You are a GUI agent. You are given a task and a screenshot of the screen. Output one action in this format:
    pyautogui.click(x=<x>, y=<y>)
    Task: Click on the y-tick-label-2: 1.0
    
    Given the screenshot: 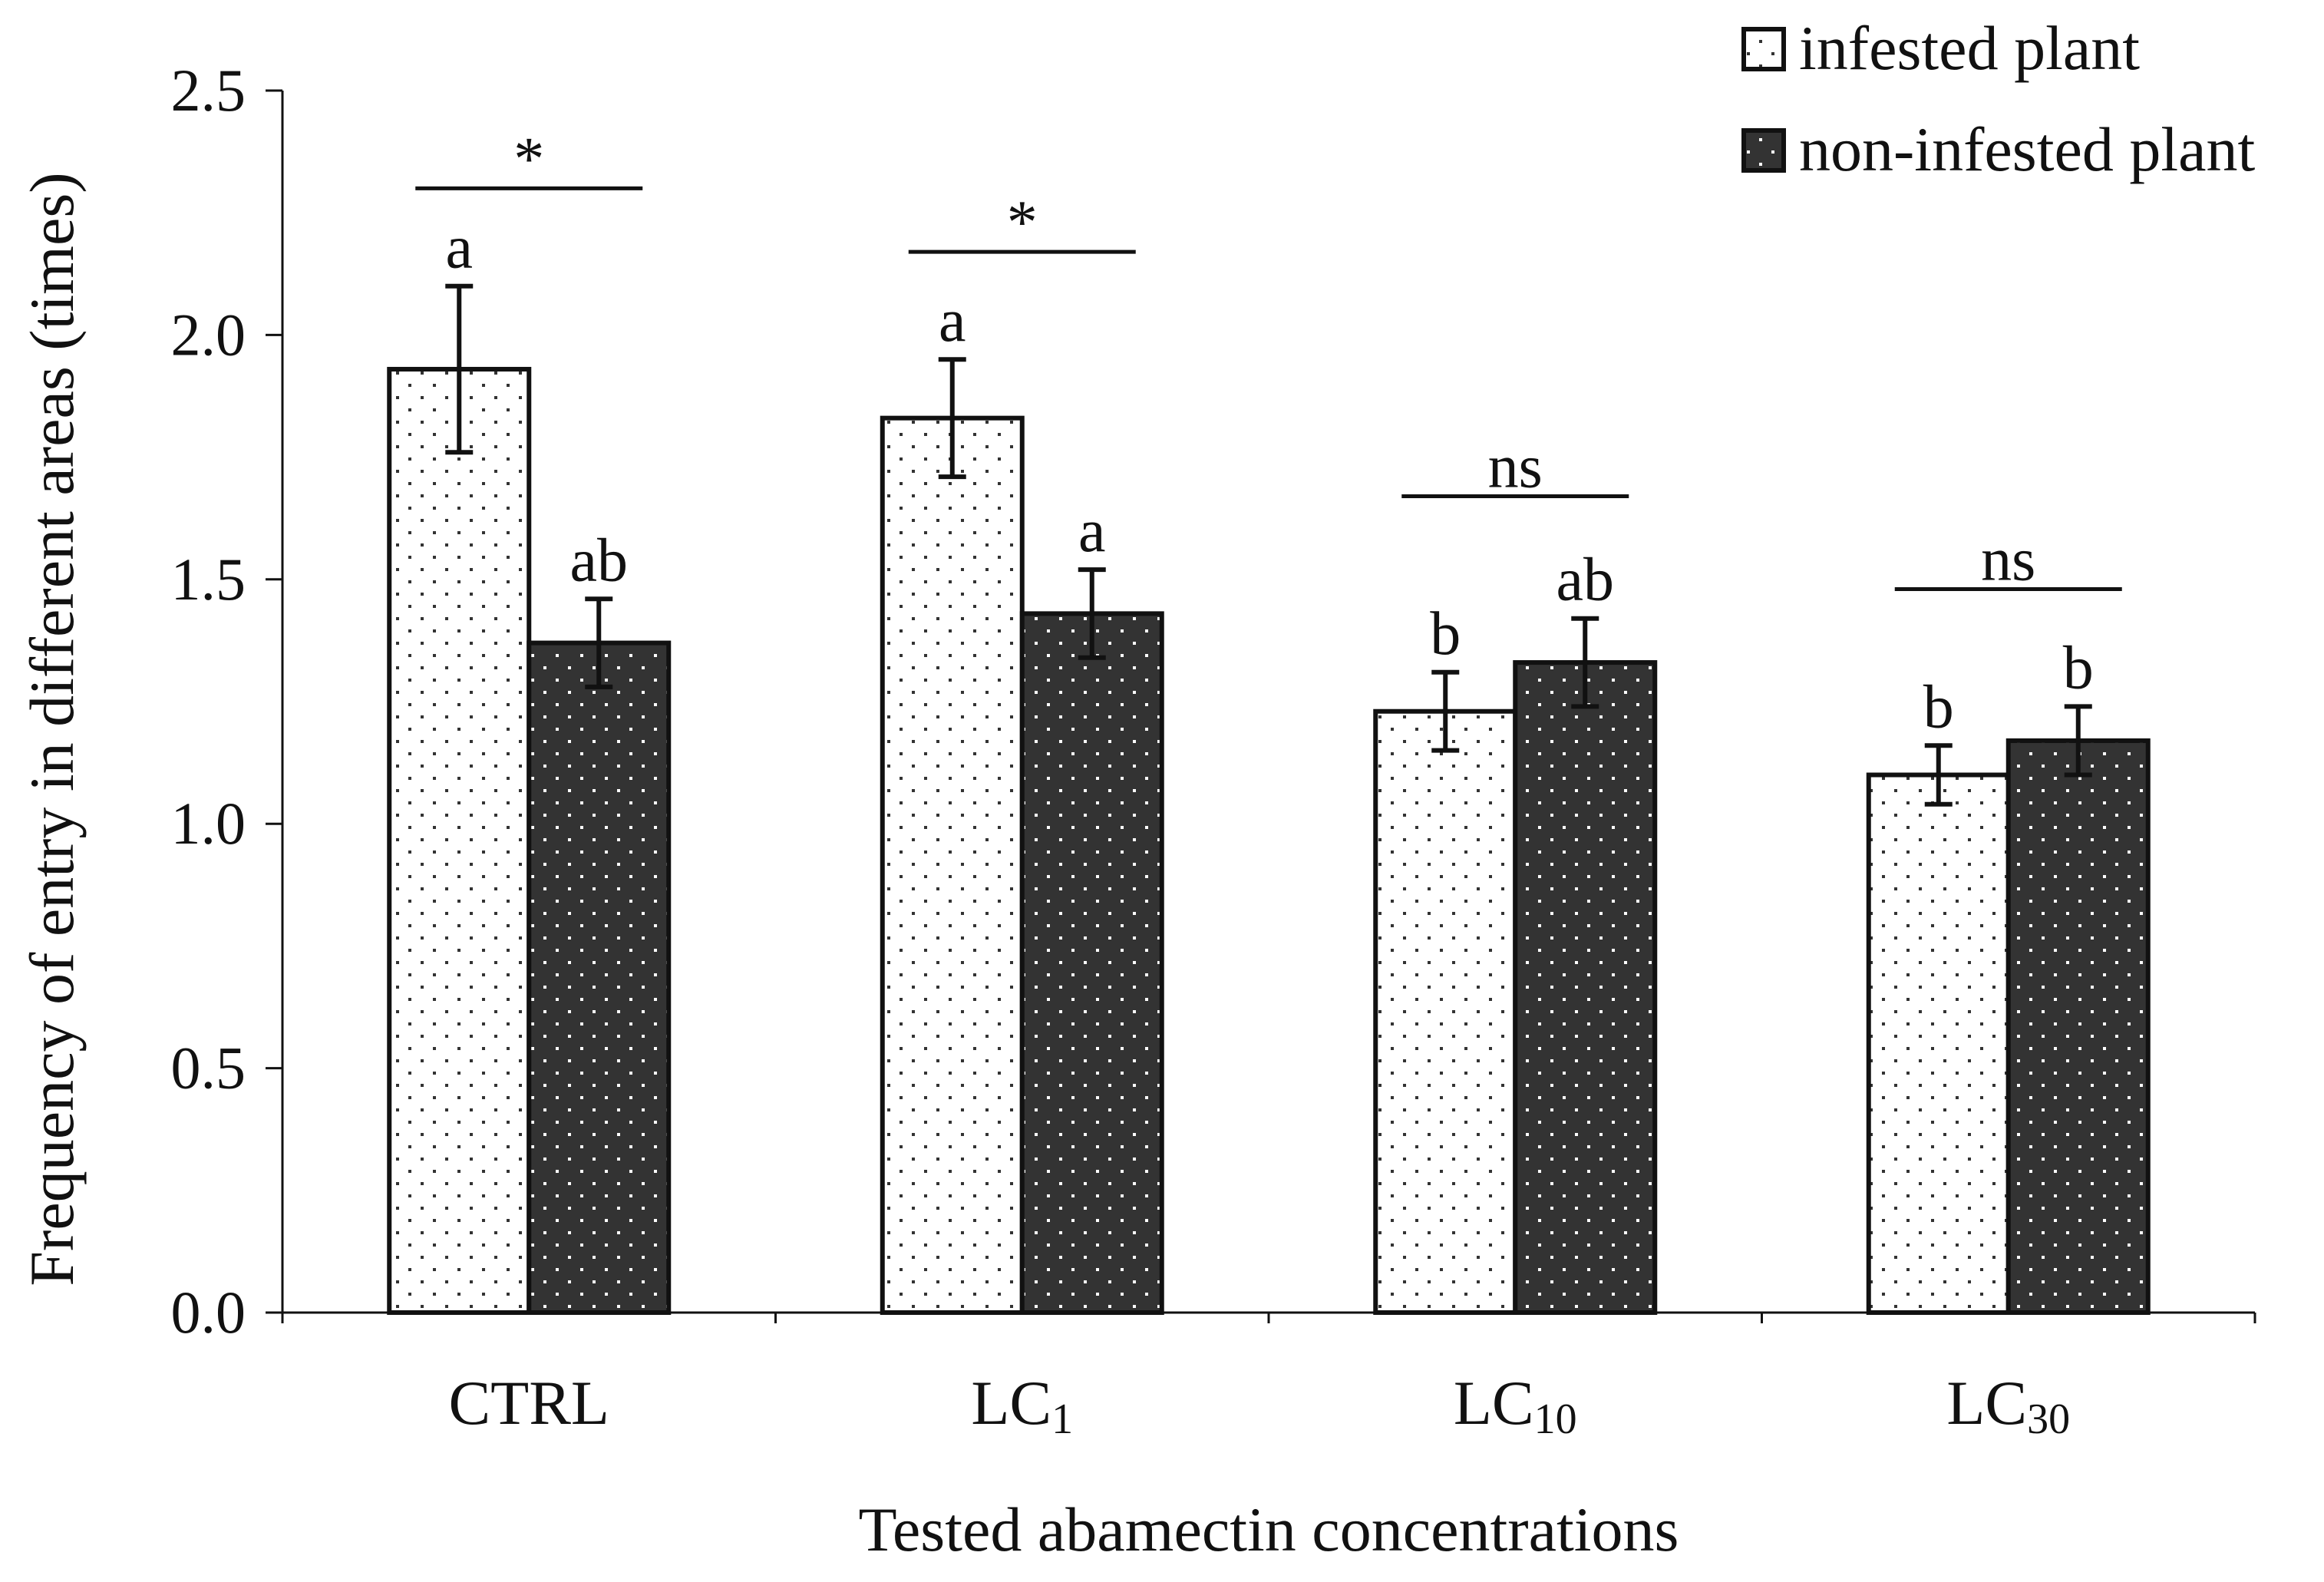 What is the action you would take?
    pyautogui.click(x=208, y=823)
    